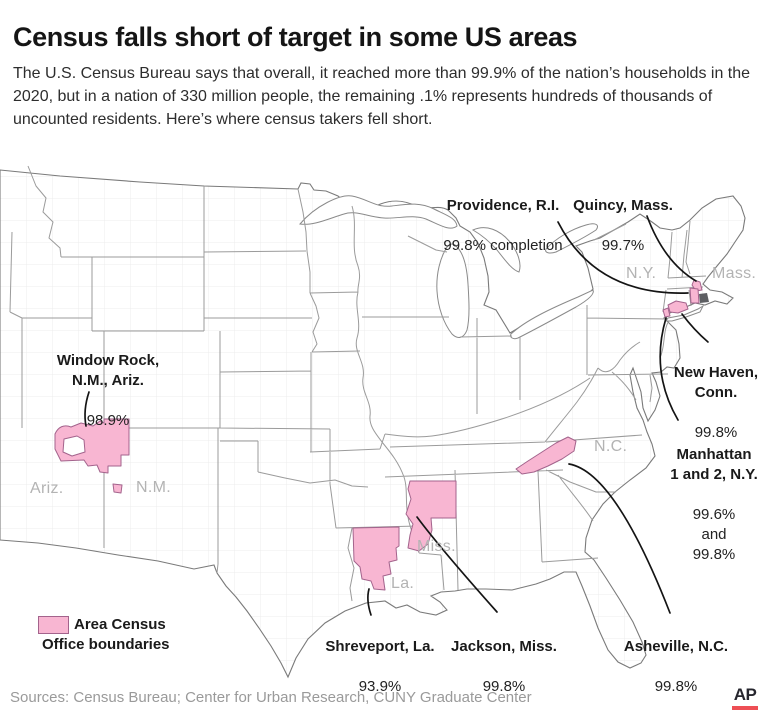 This screenshot has height=720, width=761. What do you see at coordinates (745, 694) in the screenshot?
I see `ap-logo-text: AP` at bounding box center [745, 694].